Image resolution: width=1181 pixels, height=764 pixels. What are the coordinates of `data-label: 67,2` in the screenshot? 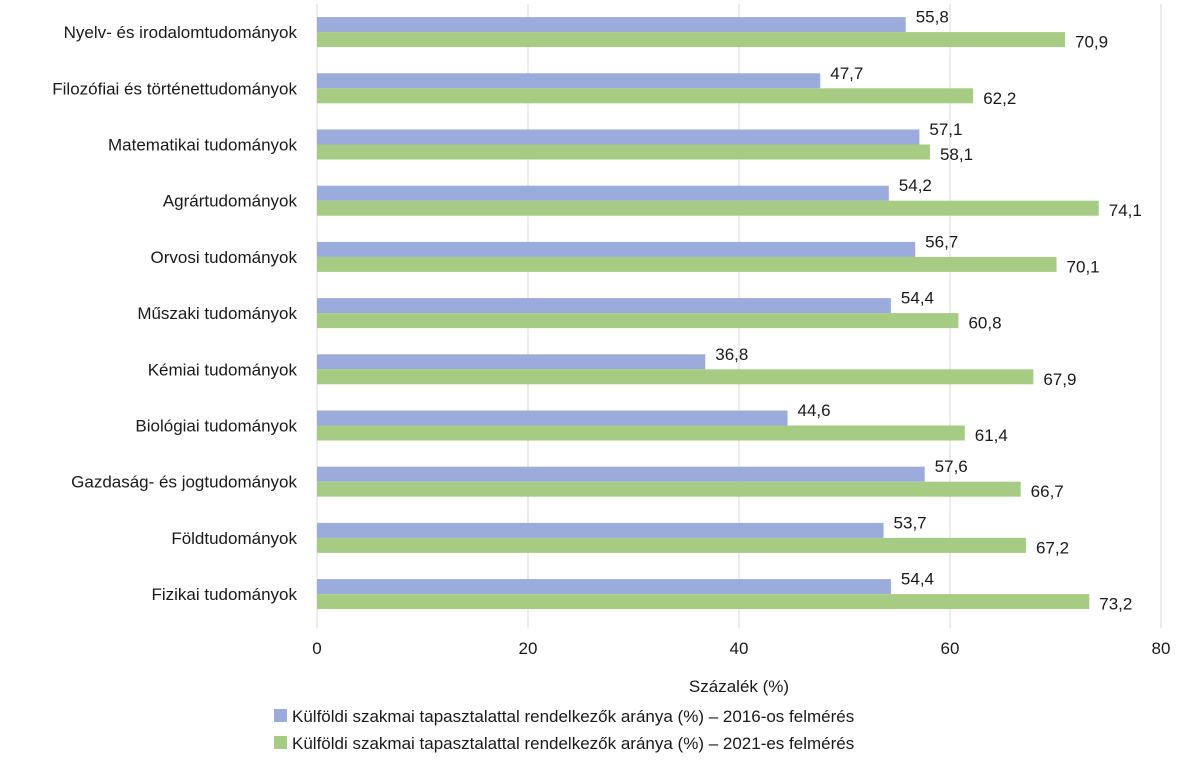 It's located at (1052, 547).